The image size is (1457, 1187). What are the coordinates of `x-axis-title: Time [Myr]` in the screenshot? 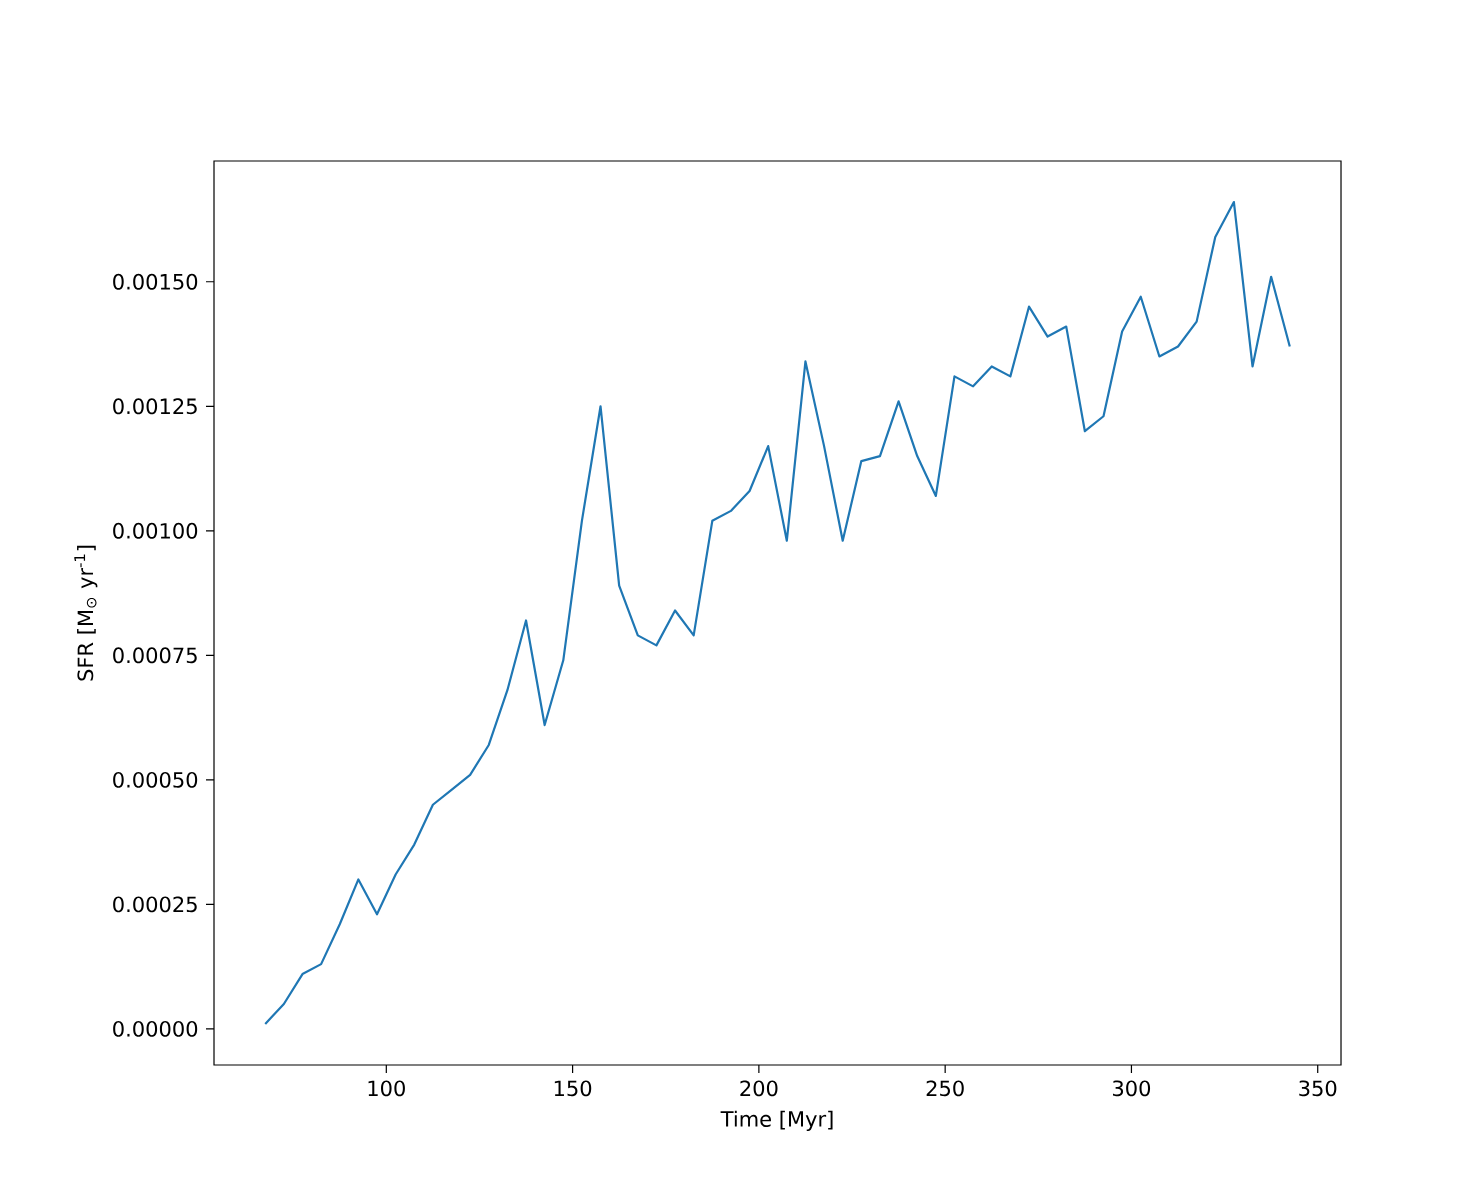 It's located at (776, 1120).